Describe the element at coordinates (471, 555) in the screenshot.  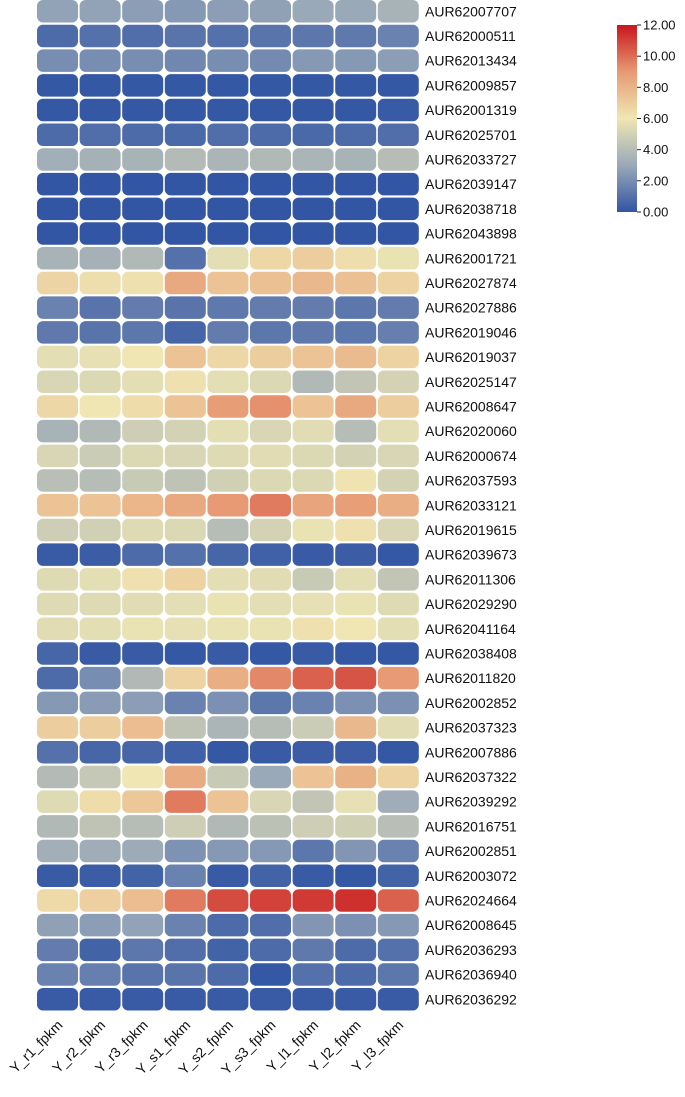
I see `row-label: AUR62039673` at that location.